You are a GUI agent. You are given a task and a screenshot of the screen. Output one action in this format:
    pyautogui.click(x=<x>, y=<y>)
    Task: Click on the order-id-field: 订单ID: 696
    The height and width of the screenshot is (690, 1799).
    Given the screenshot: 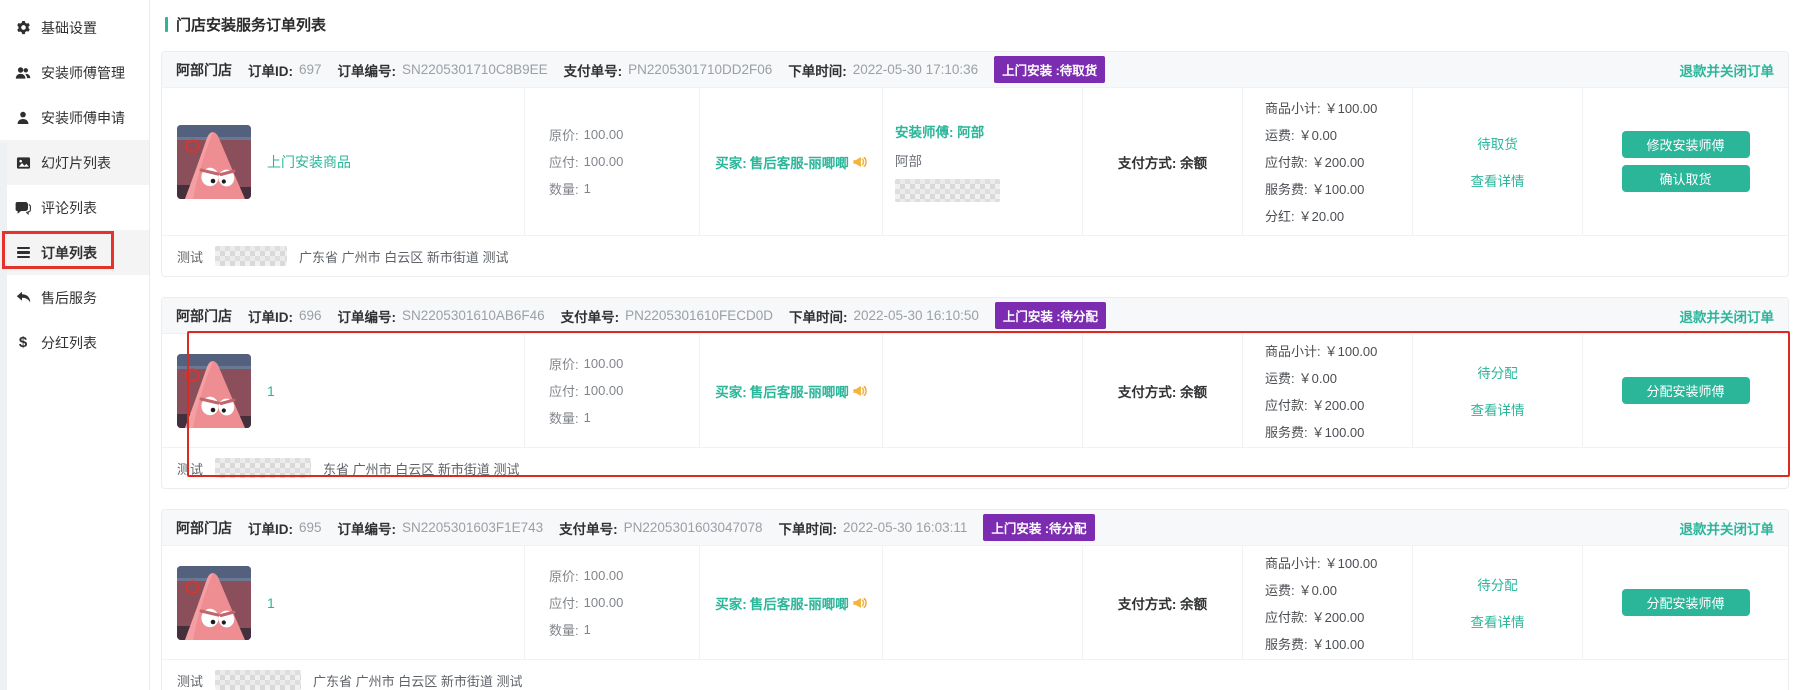 What is the action you would take?
    pyautogui.click(x=285, y=316)
    